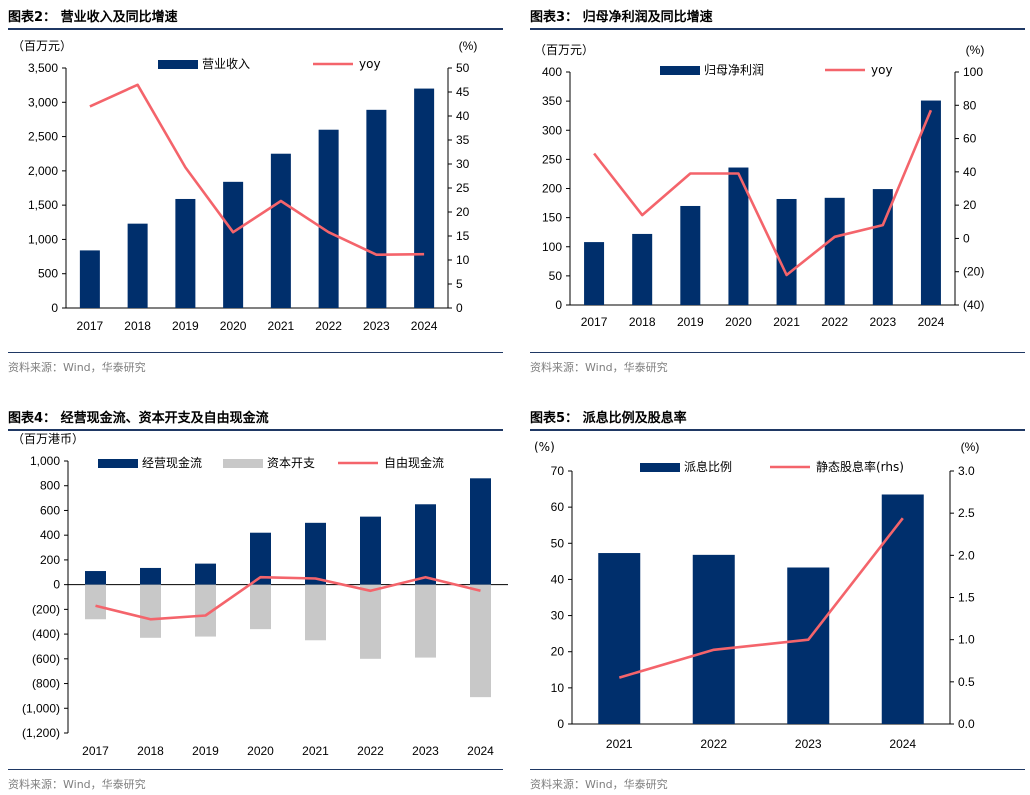  What do you see at coordinates (260, 751) in the screenshot?
I see `category-label: 2020` at bounding box center [260, 751].